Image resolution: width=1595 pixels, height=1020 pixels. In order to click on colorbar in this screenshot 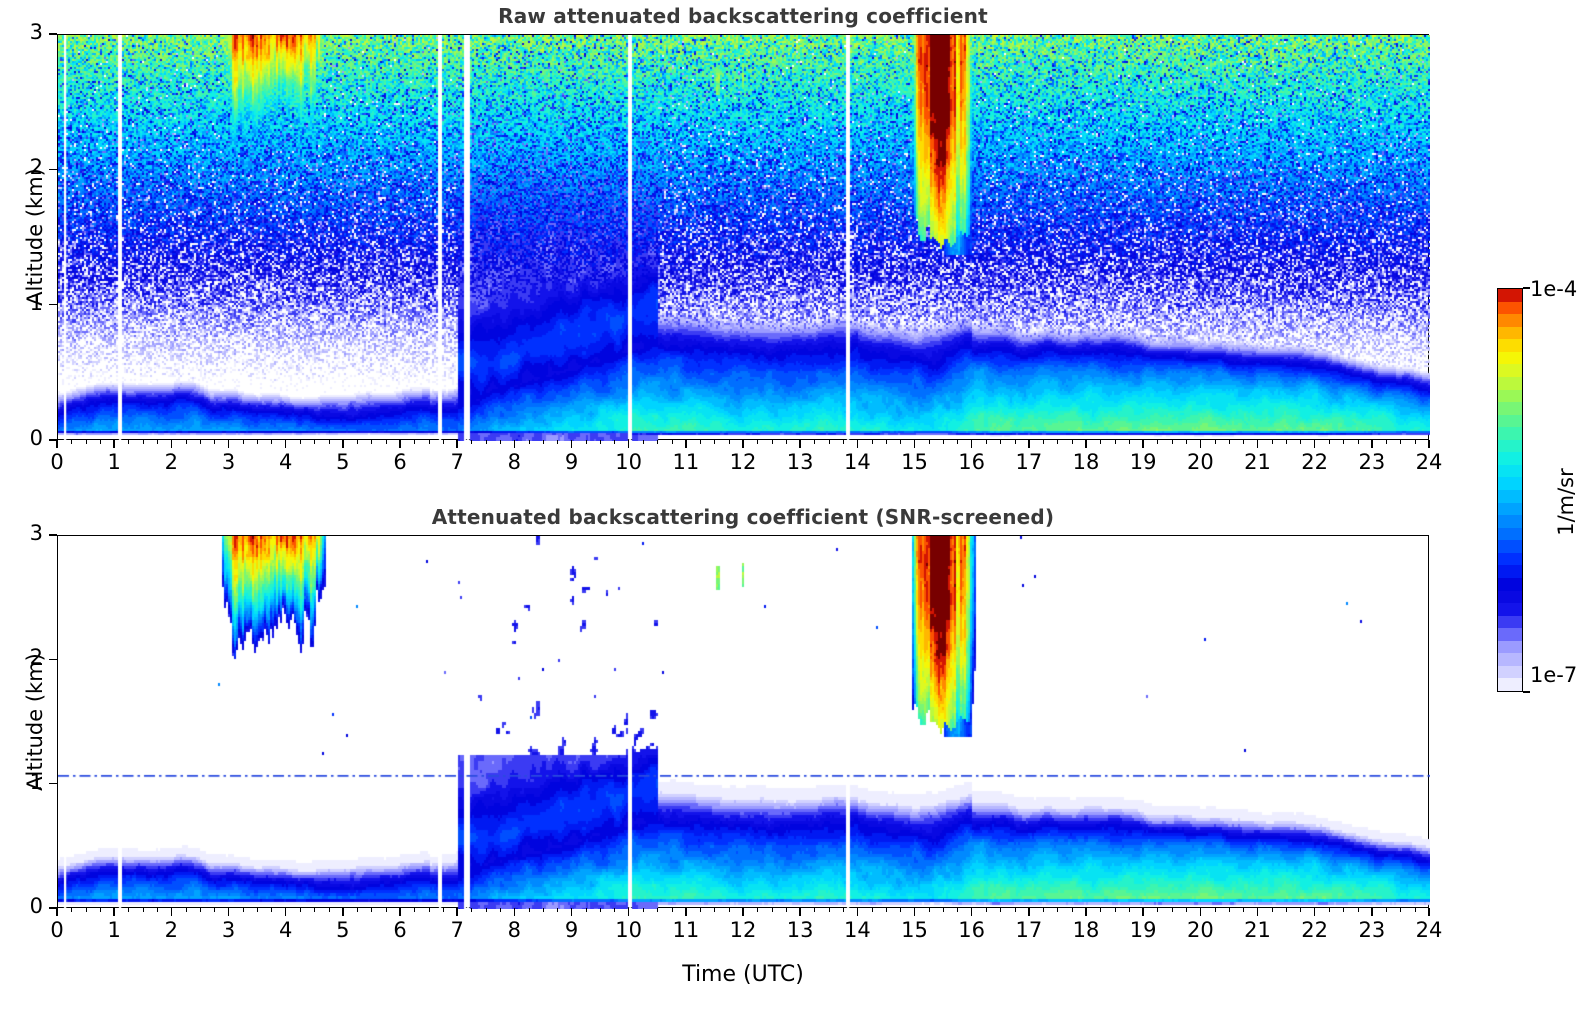, I will do `click(1510, 490)`.